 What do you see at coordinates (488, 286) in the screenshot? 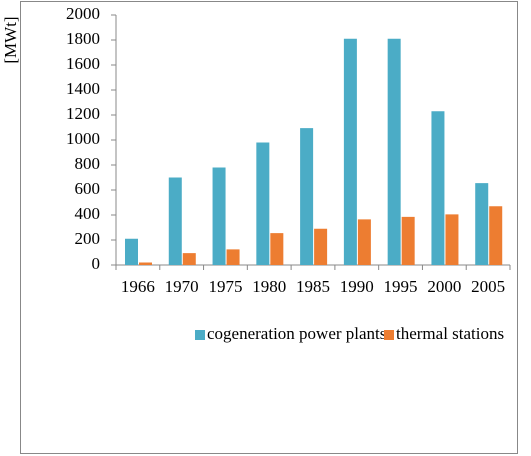
I see `x-tick-label: 2005` at bounding box center [488, 286].